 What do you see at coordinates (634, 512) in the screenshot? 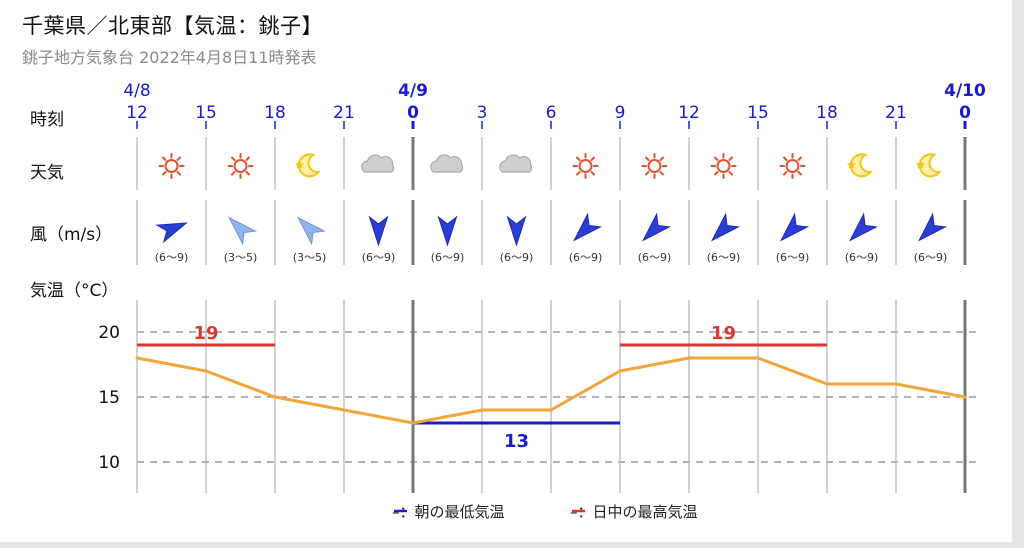
I see `legend-item: –：日中の最高気温` at bounding box center [634, 512].